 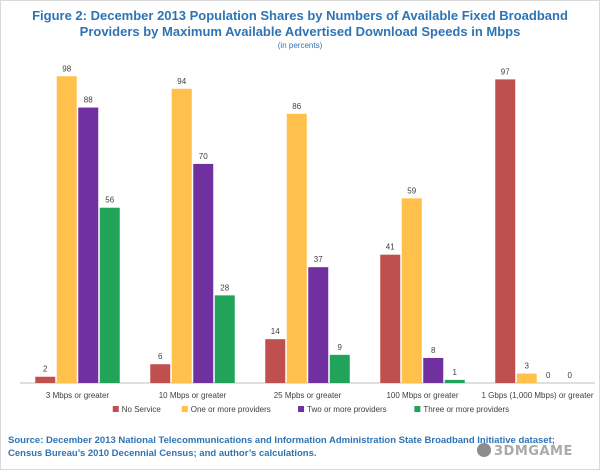 What do you see at coordinates (537, 395) in the screenshot?
I see `x-tick-label: 1 Gbps (1,000 Mbps) or greater` at bounding box center [537, 395].